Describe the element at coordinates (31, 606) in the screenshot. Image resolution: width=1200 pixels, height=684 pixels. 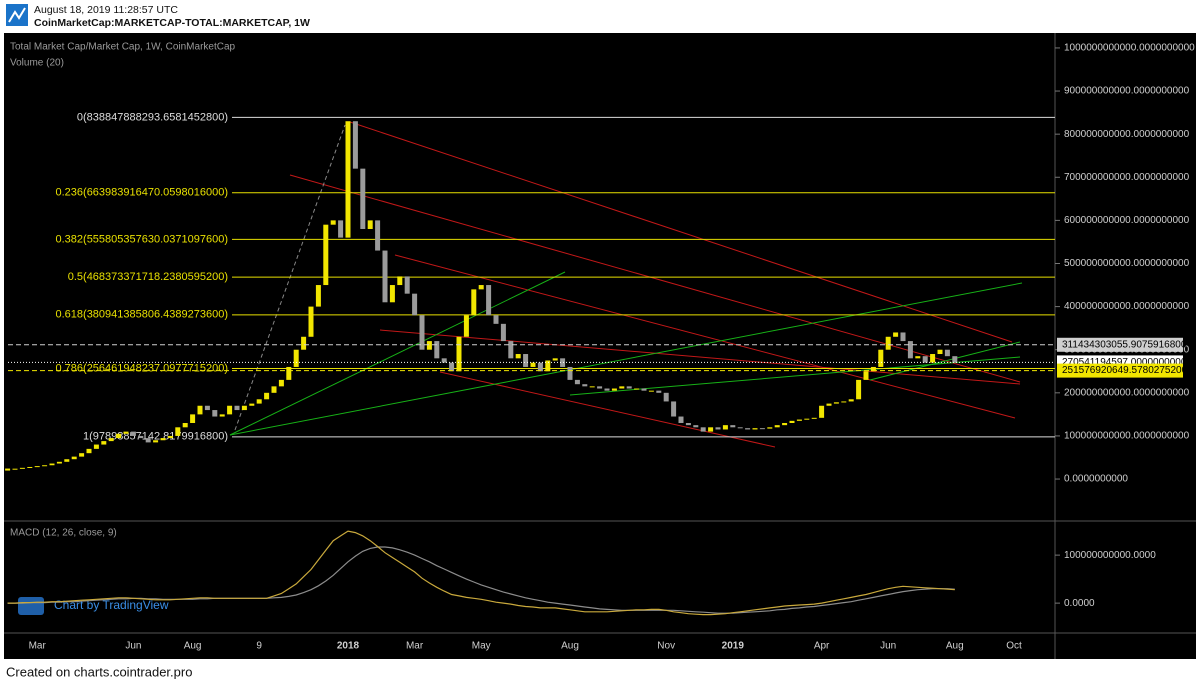
I see `tradingview-logo` at that location.